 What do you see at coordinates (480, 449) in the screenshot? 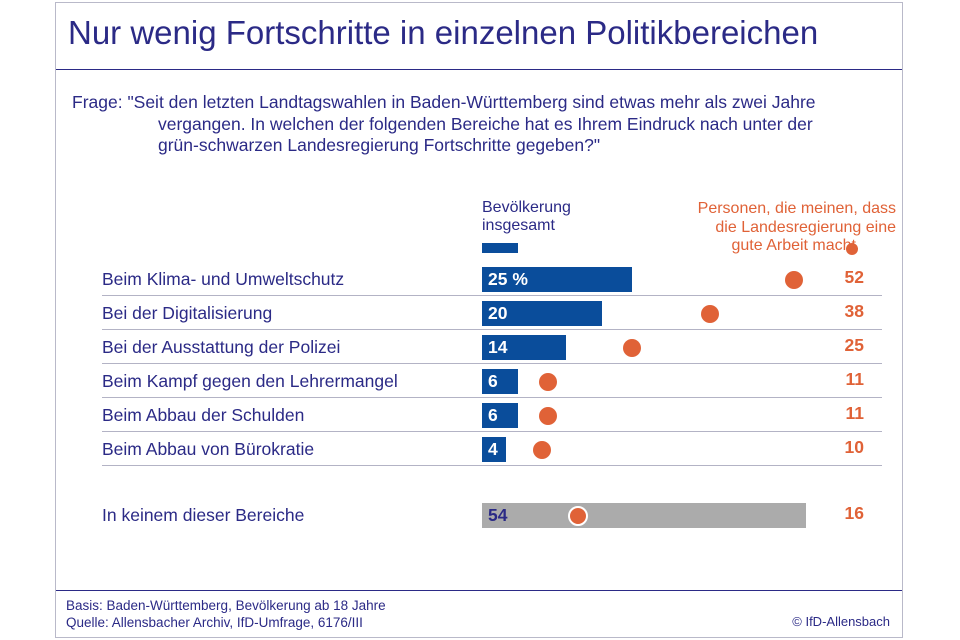
I see `chart-row: Beim Abbau von Bürokratie 4 10` at bounding box center [480, 449].